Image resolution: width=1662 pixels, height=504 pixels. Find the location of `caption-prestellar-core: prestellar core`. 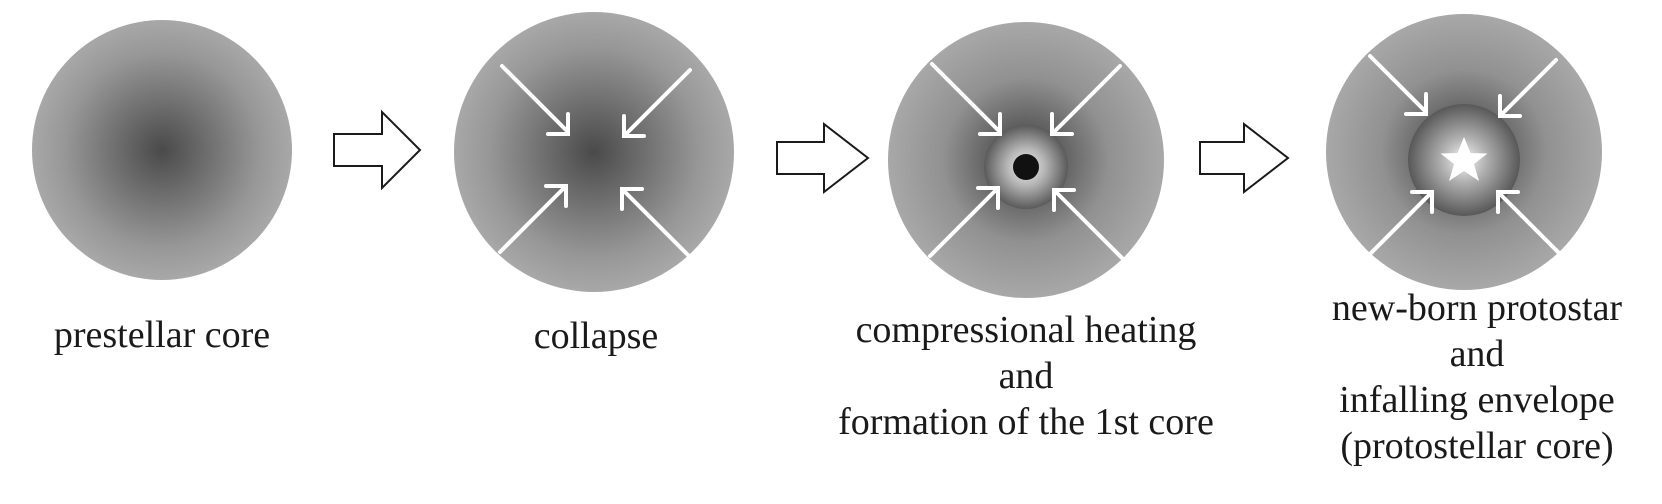

caption-prestellar-core: prestellar core is located at coordinates (162, 335).